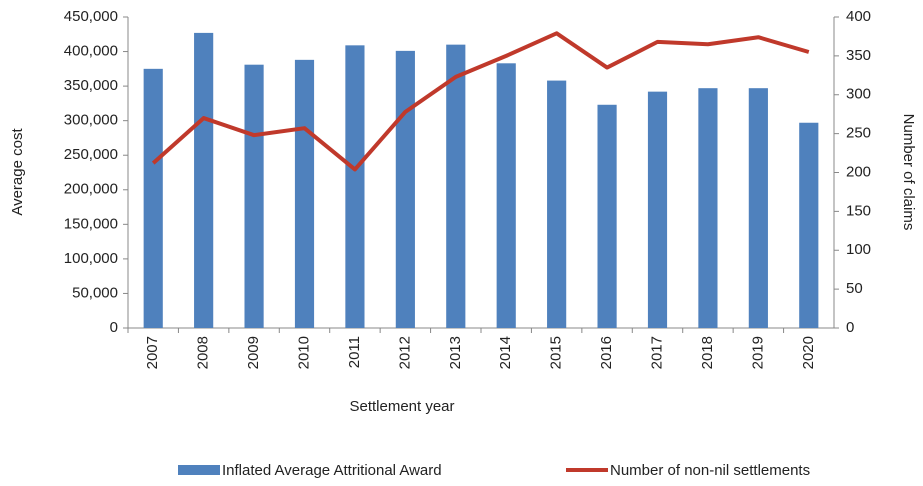 The height and width of the screenshot is (486, 923). What do you see at coordinates (757, 352) in the screenshot?
I see `x-tick-label: 2019` at bounding box center [757, 352].